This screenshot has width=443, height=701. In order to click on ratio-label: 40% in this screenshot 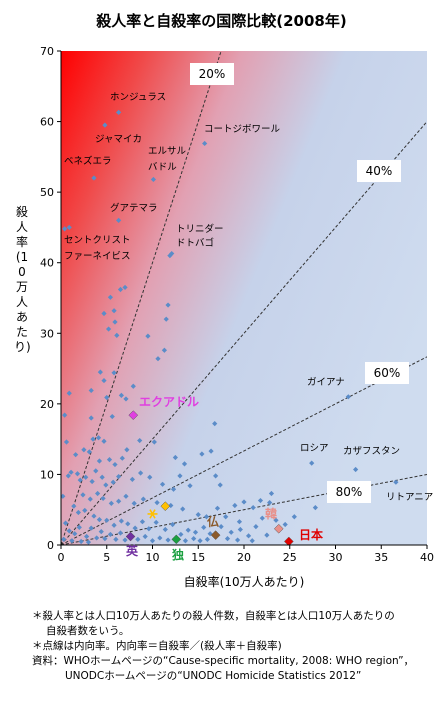, I will do `click(379, 171)`.